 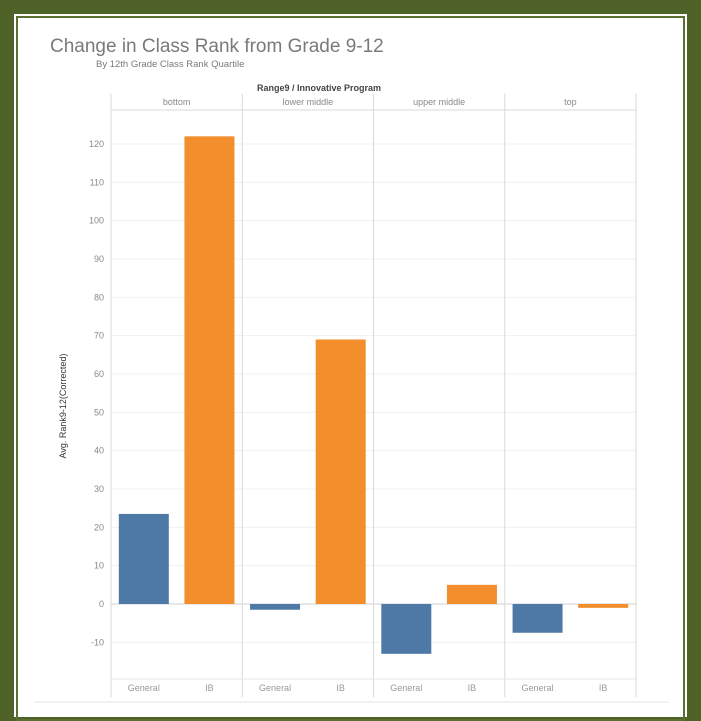 What do you see at coordinates (170, 64) in the screenshot?
I see `chart-subtitle: By 12th Grade Class Rank Quartile` at bounding box center [170, 64].